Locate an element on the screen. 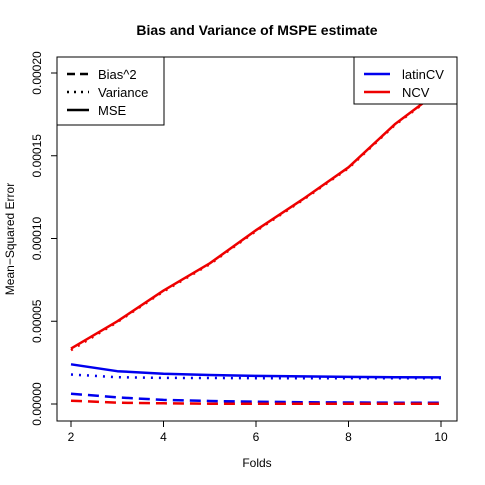  legend-label: Bias^2 is located at coordinates (117, 74).